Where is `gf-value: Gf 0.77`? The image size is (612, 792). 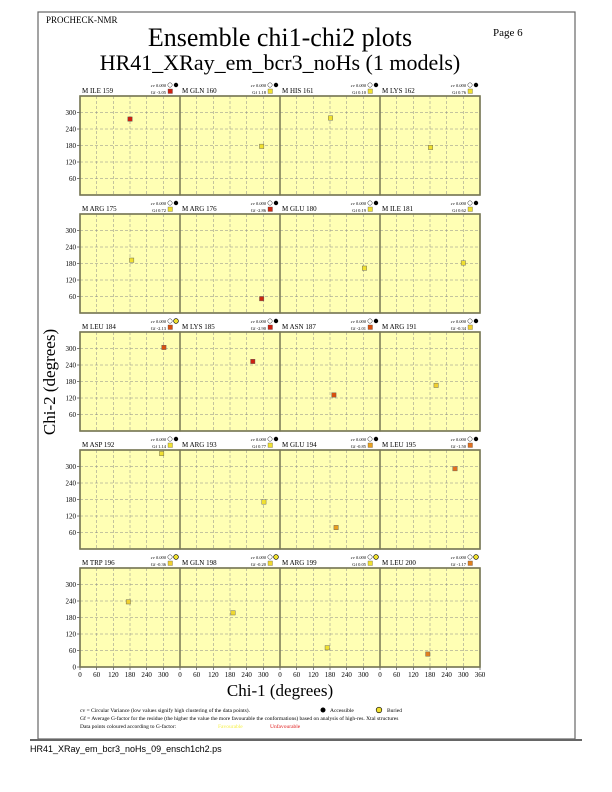 gf-value: Gf 0.77 is located at coordinates (259, 446).